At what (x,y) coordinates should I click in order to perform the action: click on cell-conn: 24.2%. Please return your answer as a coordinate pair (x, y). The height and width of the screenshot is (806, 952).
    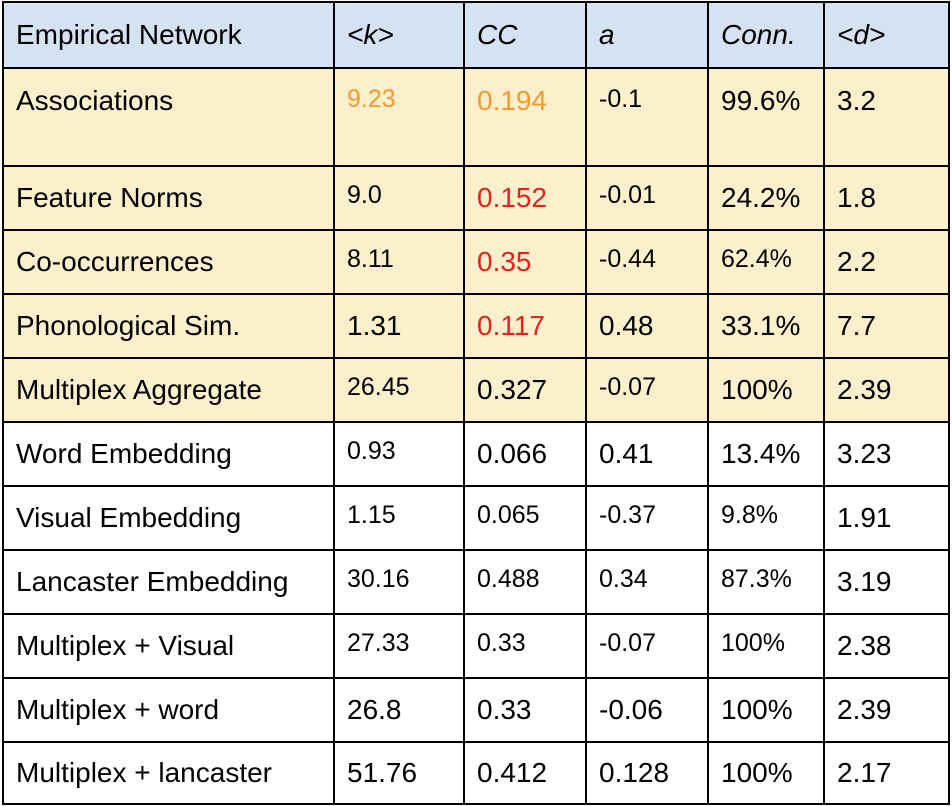
    Looking at the image, I should click on (766, 198).